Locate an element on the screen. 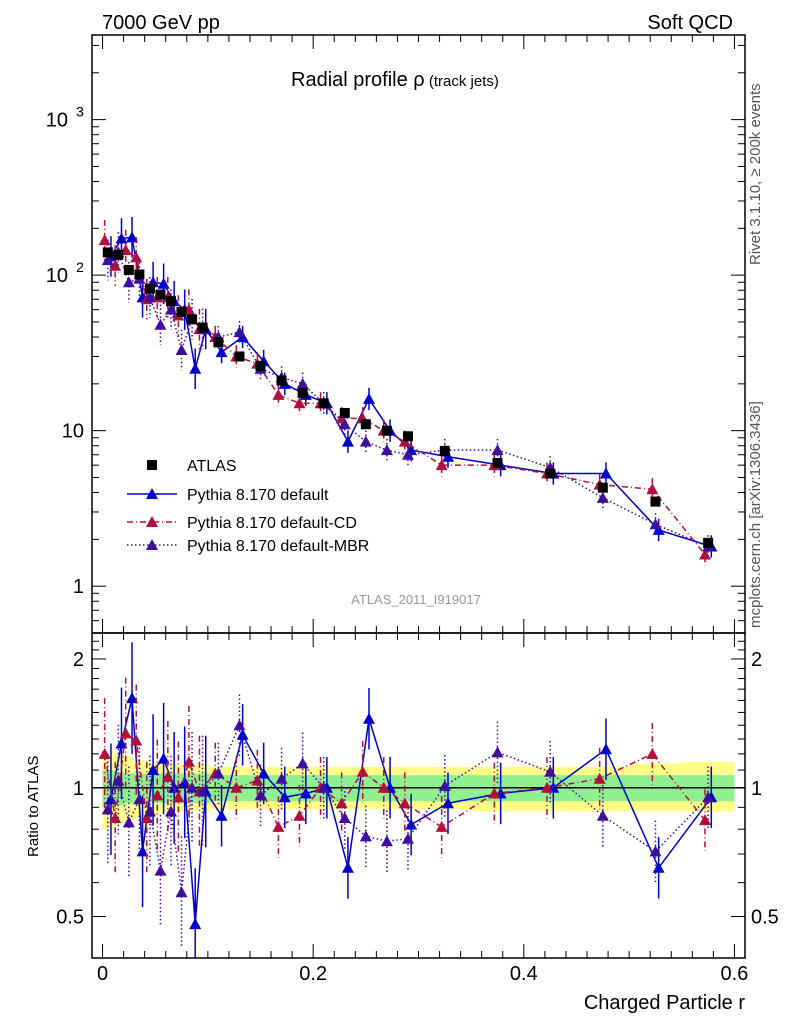  ratio-y-tick-label: 0.5 is located at coordinates (70, 918).